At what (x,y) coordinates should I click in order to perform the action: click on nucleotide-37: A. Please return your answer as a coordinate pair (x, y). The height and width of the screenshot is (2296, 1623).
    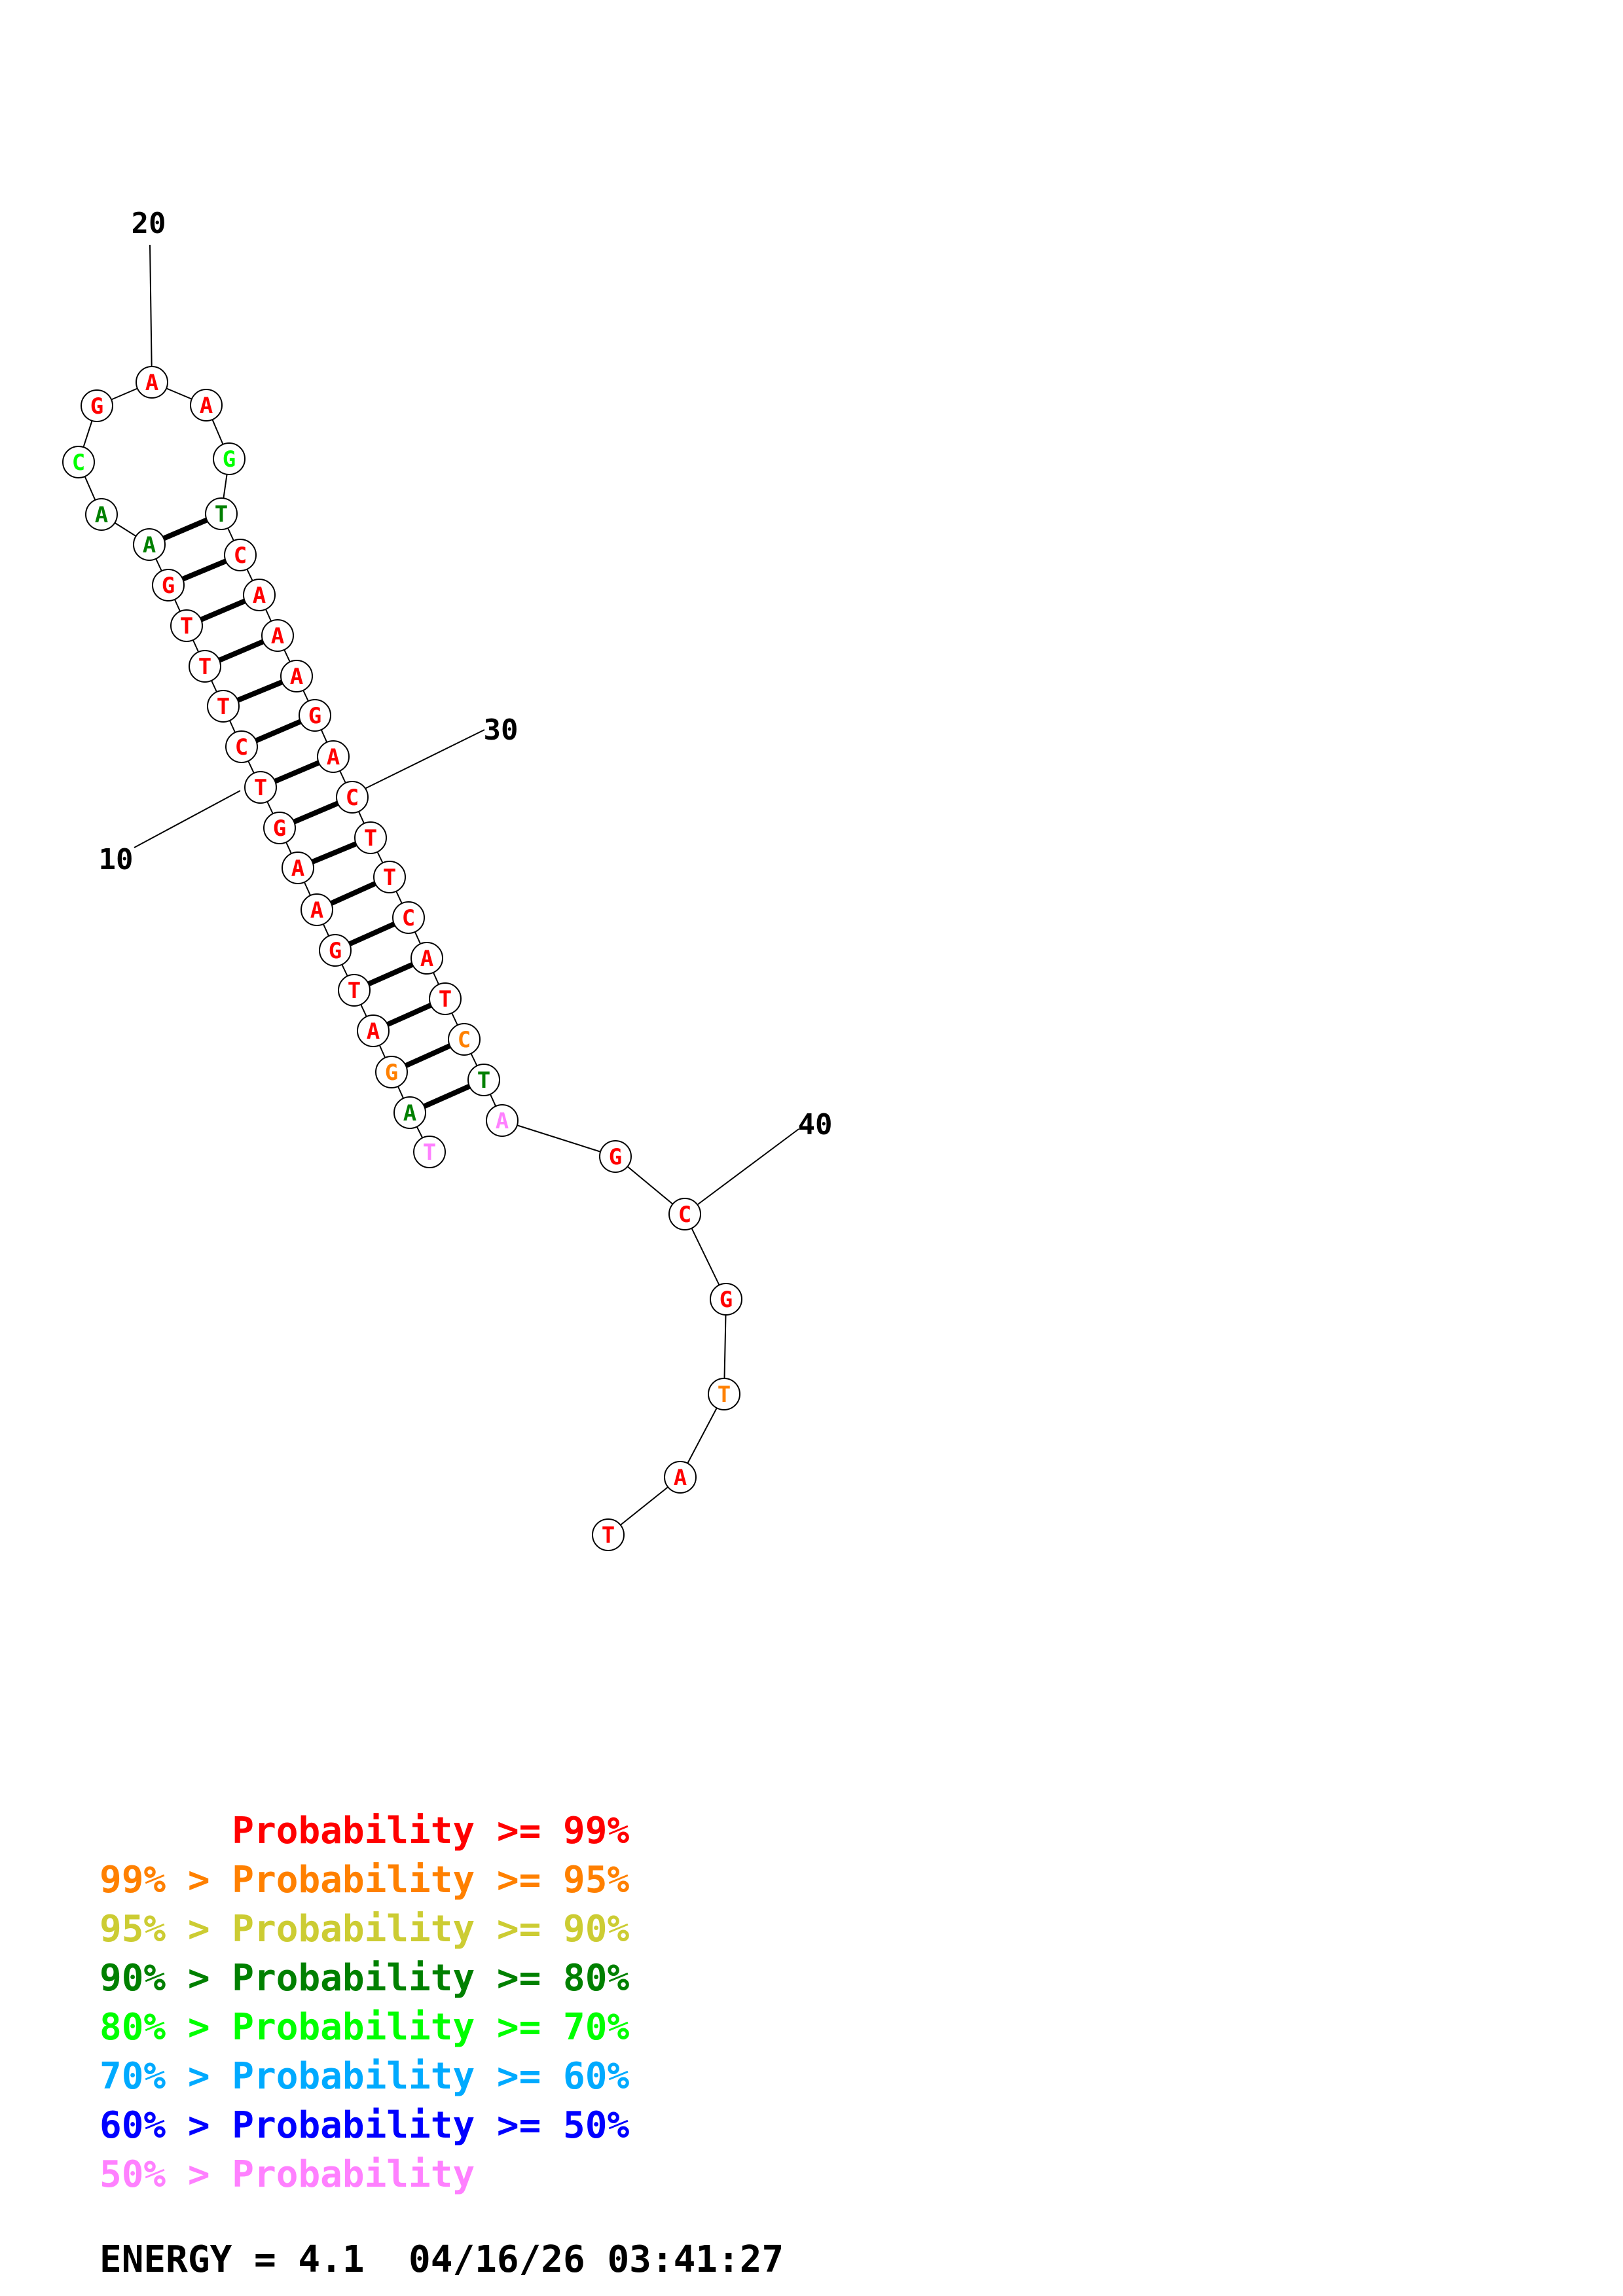
    Looking at the image, I should click on (298, 868).